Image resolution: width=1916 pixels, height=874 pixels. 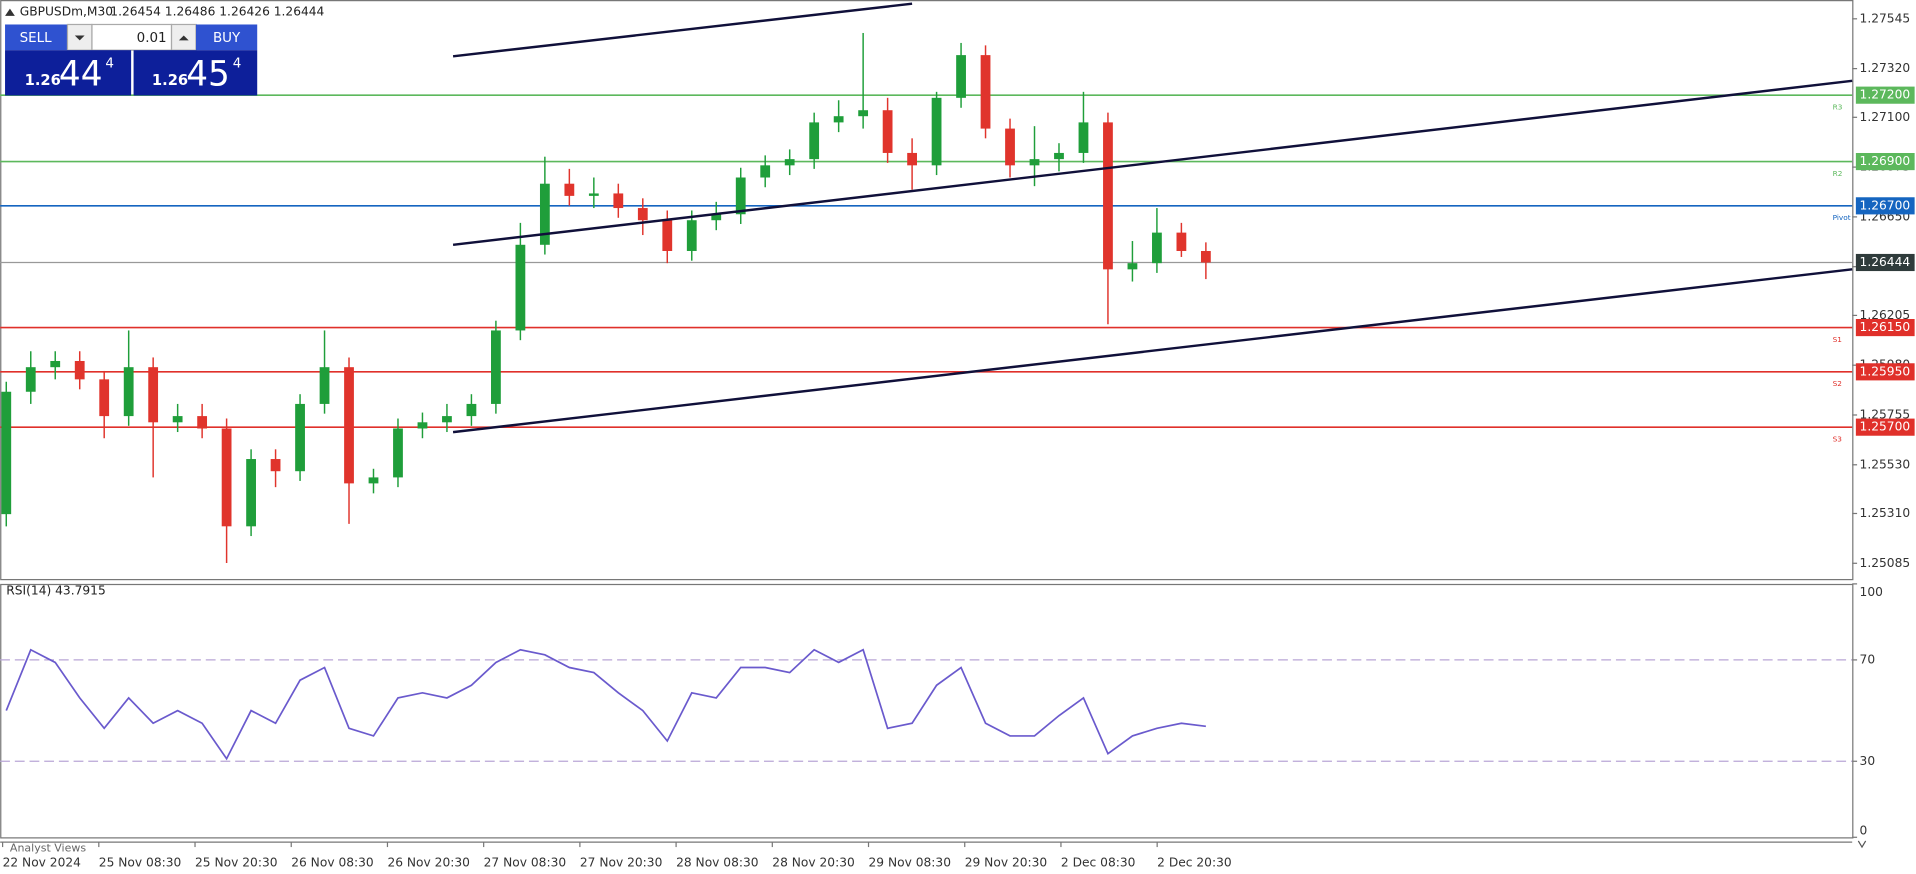 What do you see at coordinates (55, 591) in the screenshot?
I see `rsi-title: RSI(14) 43.7915` at bounding box center [55, 591].